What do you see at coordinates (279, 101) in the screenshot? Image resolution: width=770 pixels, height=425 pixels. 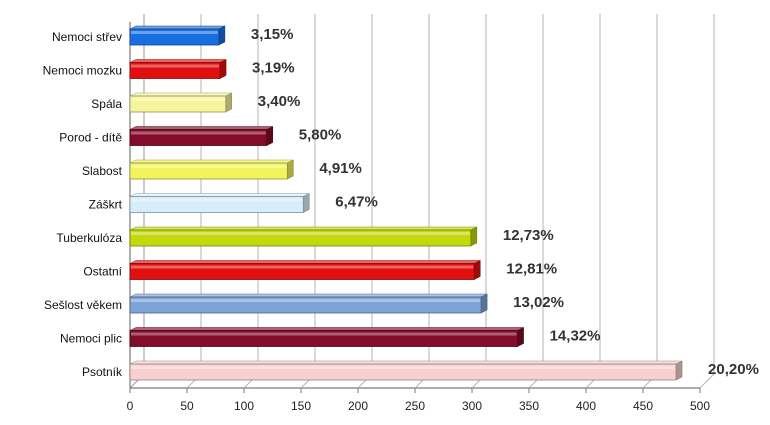 I see `data-label: 3,40%` at bounding box center [279, 101].